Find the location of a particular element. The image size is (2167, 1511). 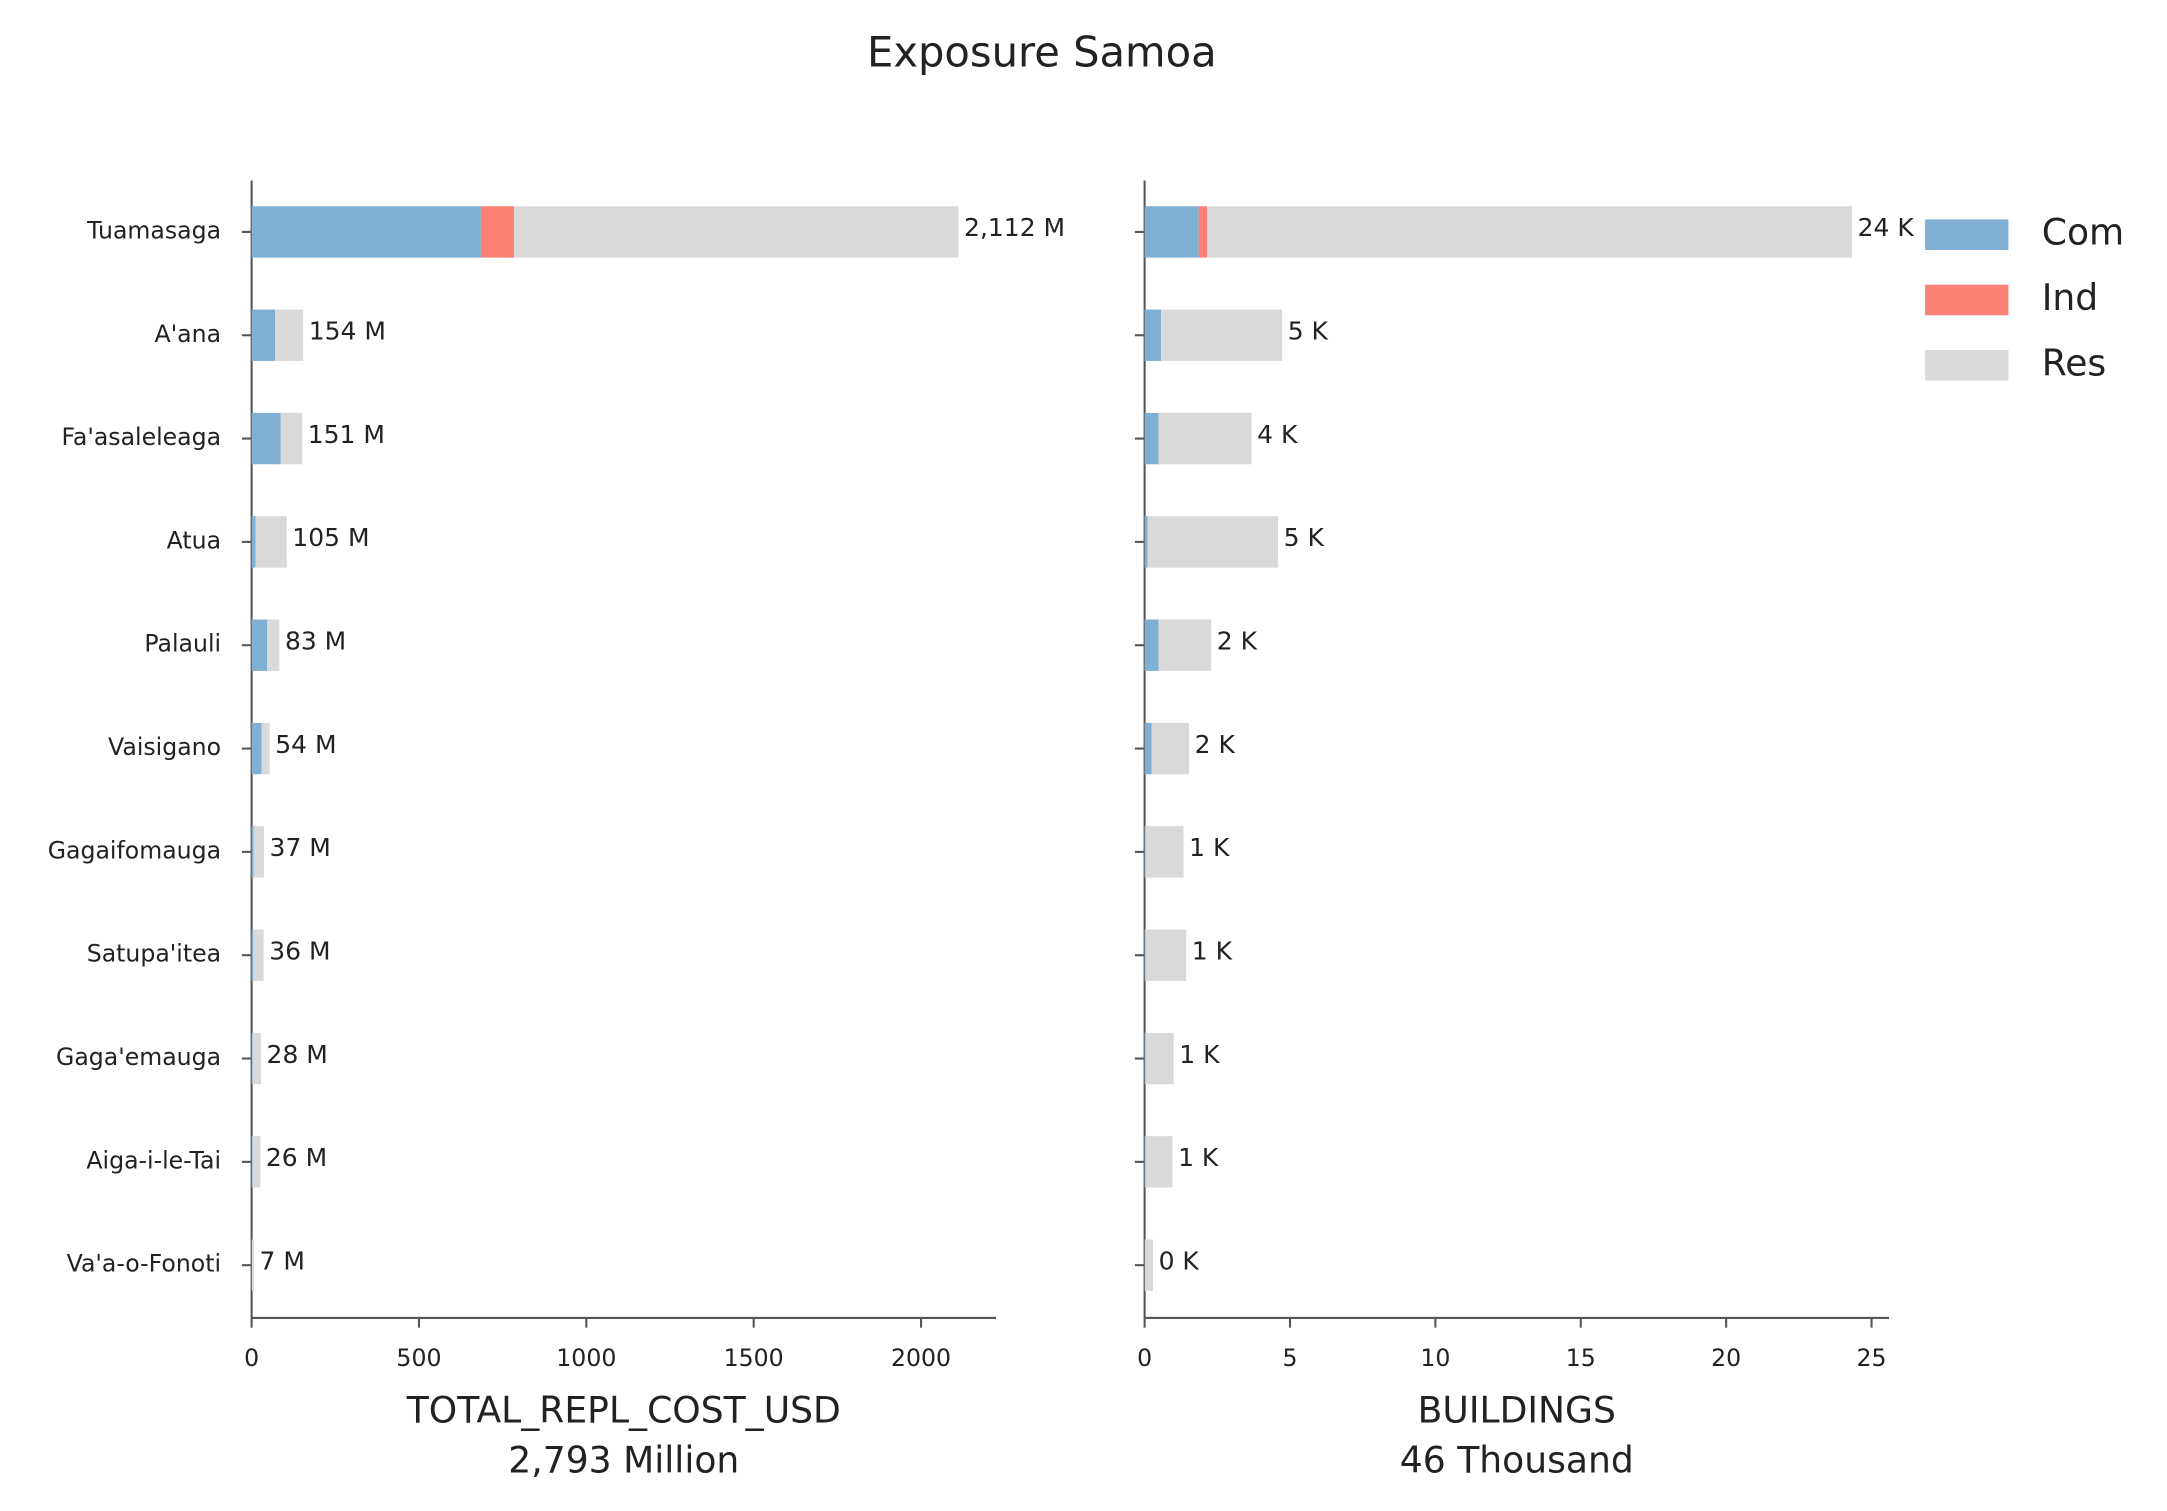

x-tick-label: 1000 is located at coordinates (586, 1358).